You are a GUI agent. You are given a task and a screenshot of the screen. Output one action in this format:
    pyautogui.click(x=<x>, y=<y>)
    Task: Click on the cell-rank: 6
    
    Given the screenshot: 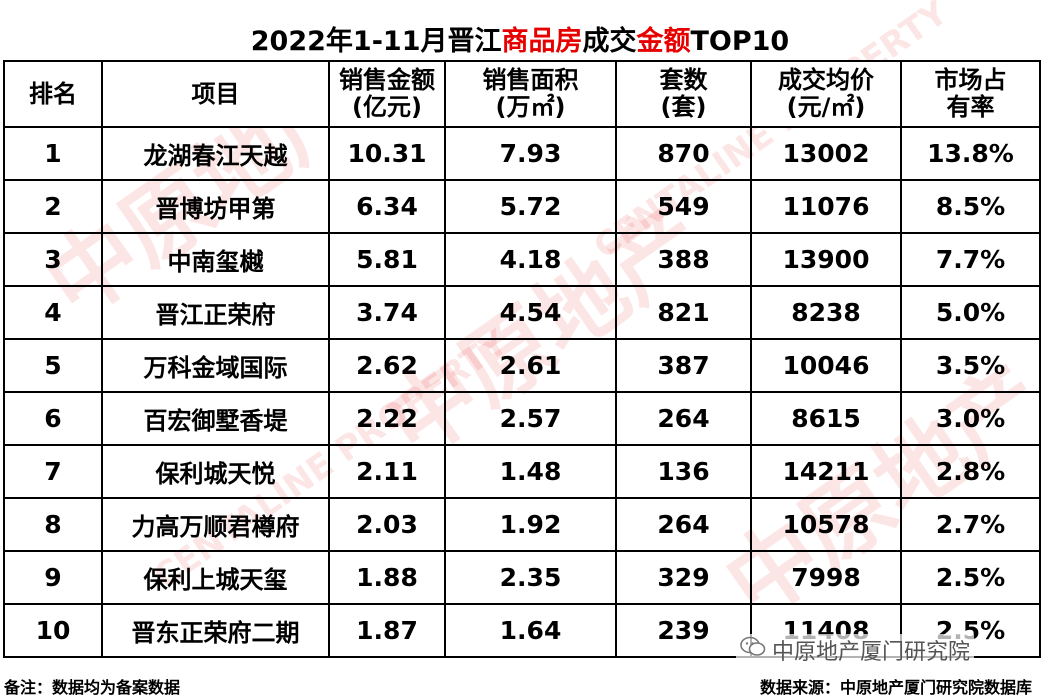 What is the action you would take?
    pyautogui.click(x=53, y=418)
    